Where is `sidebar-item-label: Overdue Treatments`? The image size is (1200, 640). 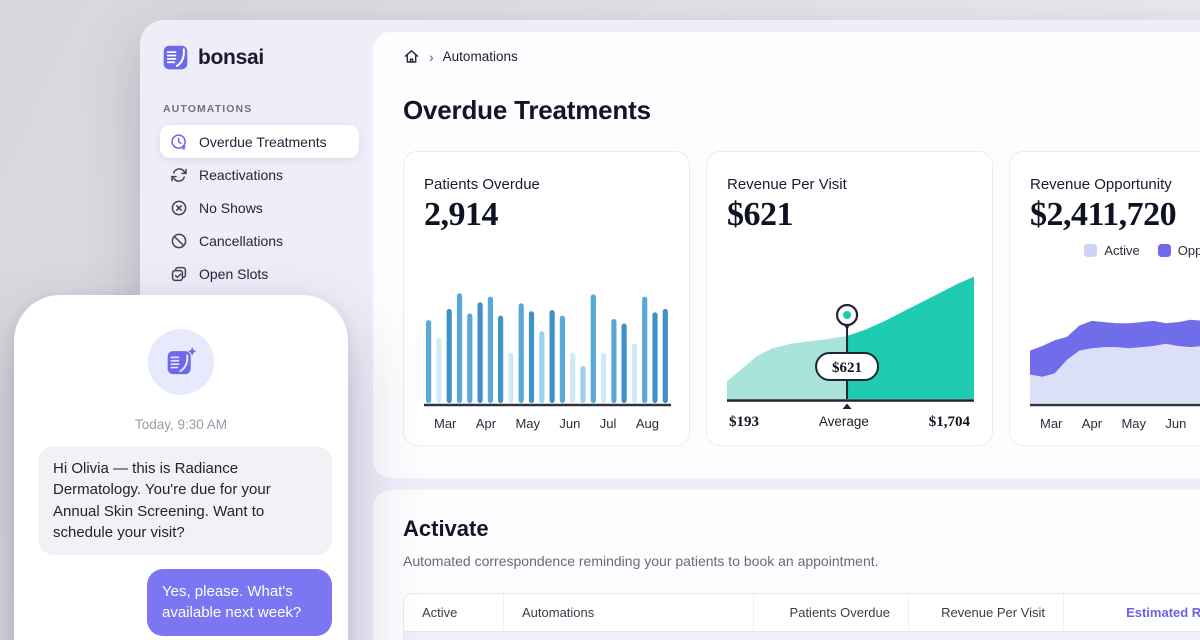 sidebar-item-label: Overdue Treatments is located at coordinates (263, 141).